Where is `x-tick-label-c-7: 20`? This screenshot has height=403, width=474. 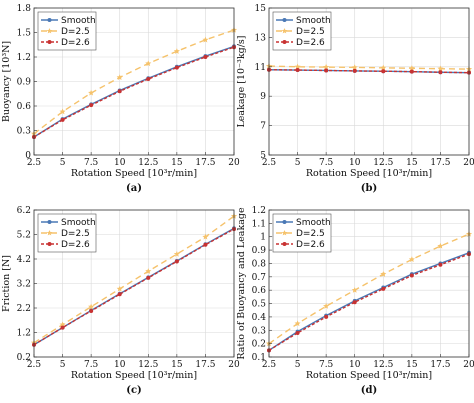 x-tick-label-c-7: 20 is located at coordinates (234, 365).